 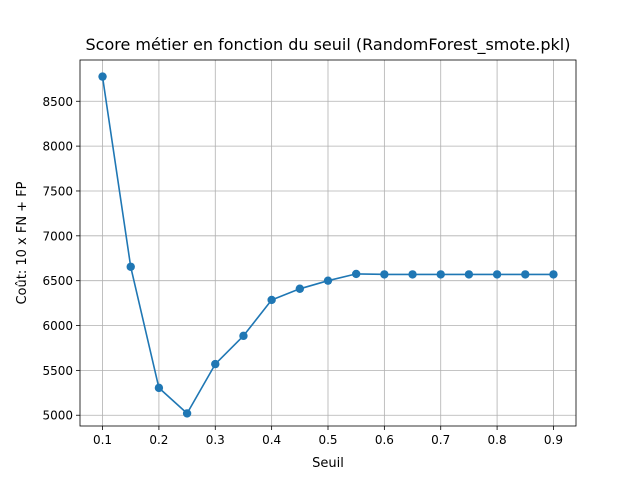 I want to click on x-tick-label: 0.8, so click(x=497, y=440).